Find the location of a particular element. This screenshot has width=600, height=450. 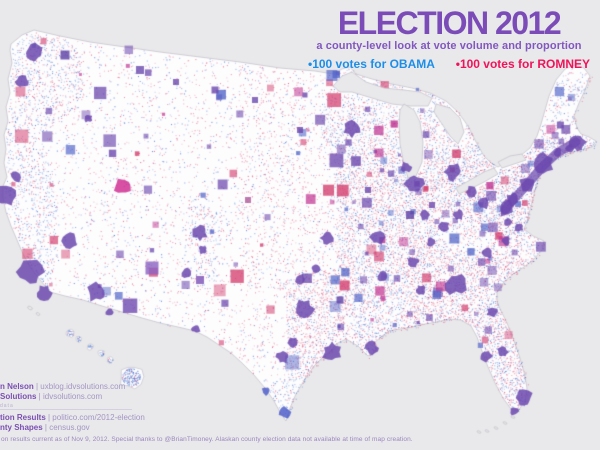

credit-shapes-line: nty Shapes | census.gov is located at coordinates (72, 428).